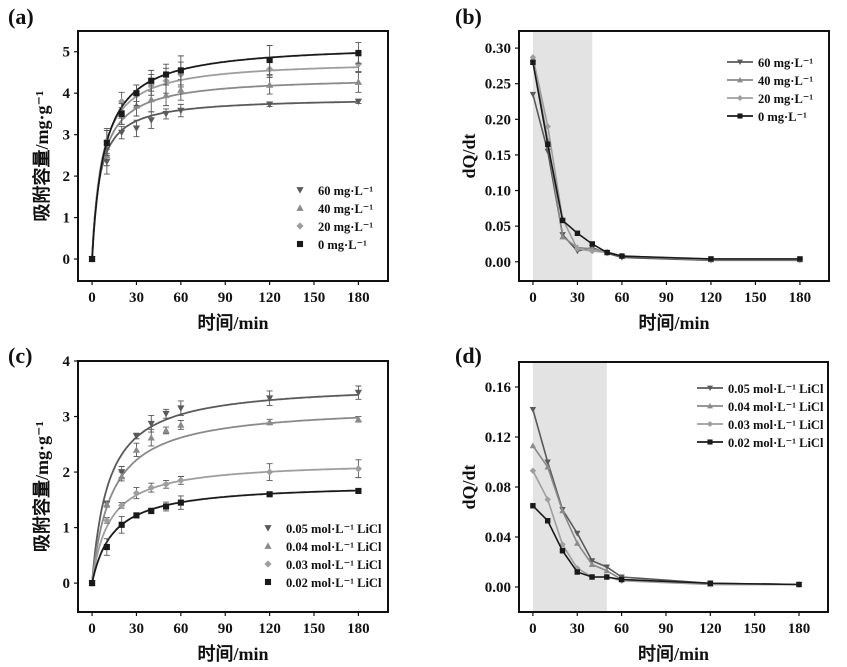 The height and width of the screenshot is (667, 847). Describe the element at coordinates (345, 209) in the screenshot. I see `legend-label: 40 mg·L⁻¹` at that location.